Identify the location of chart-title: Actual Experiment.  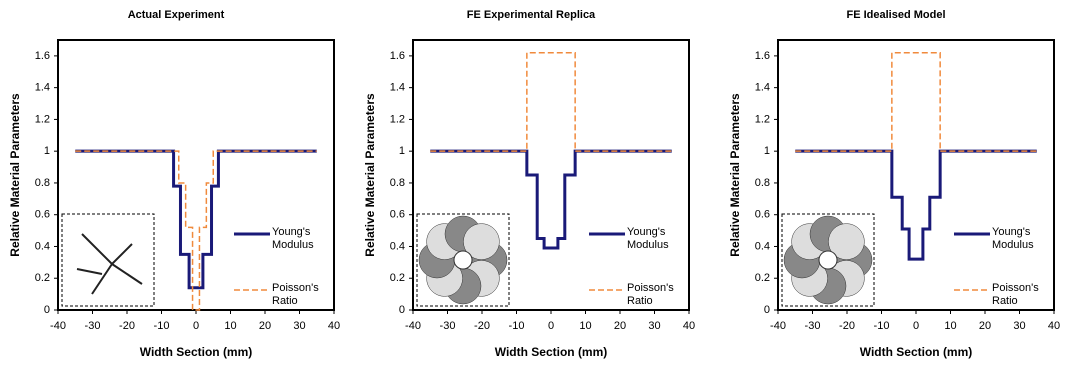
(176, 15).